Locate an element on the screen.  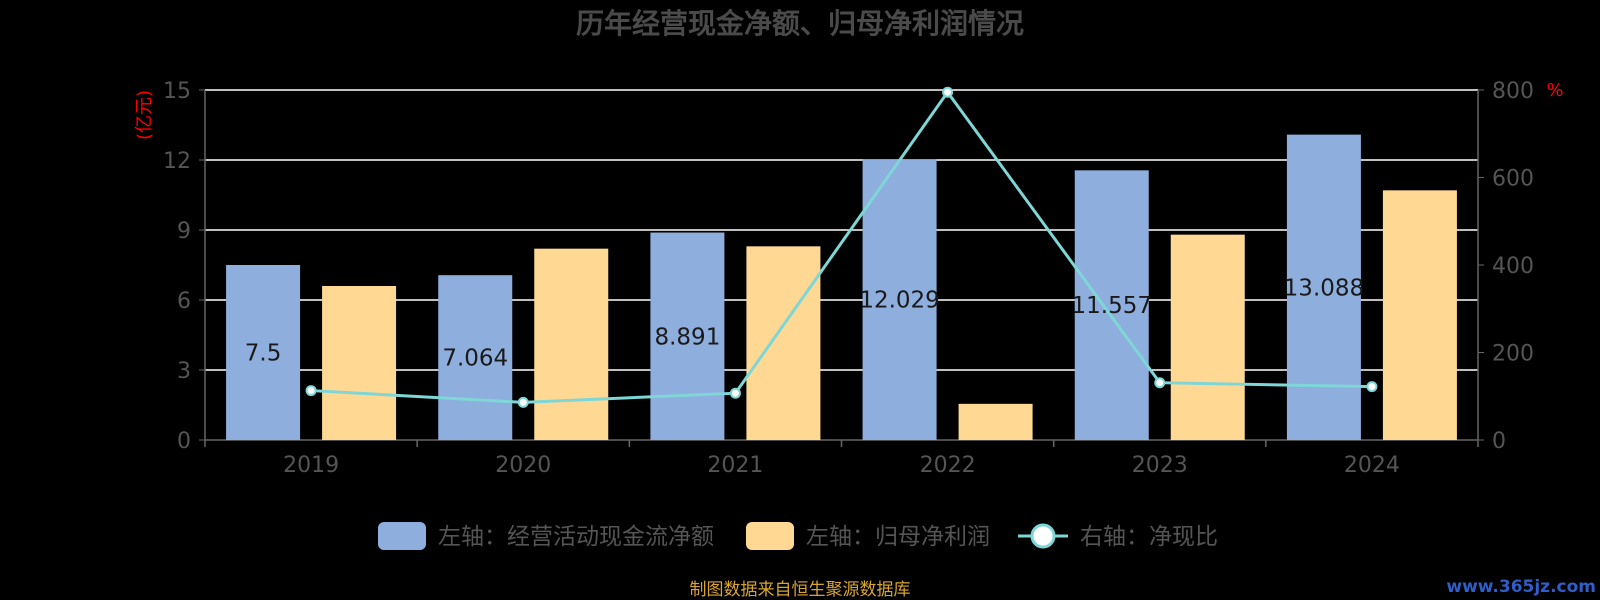
left-tick-label: 0 is located at coordinates (184, 441).